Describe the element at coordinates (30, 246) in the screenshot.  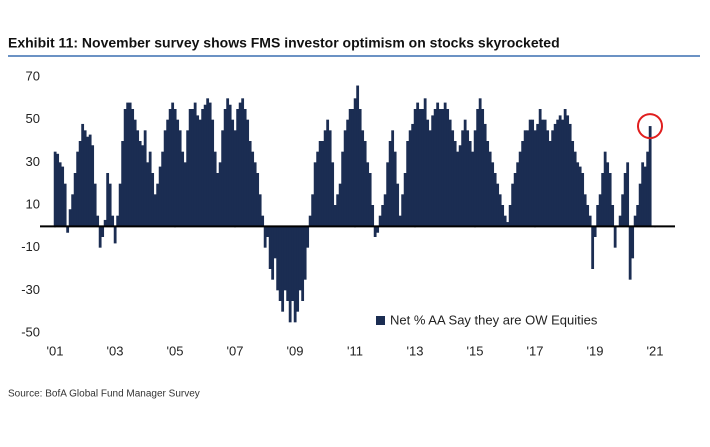
I see `y-tick-label: -10` at that location.